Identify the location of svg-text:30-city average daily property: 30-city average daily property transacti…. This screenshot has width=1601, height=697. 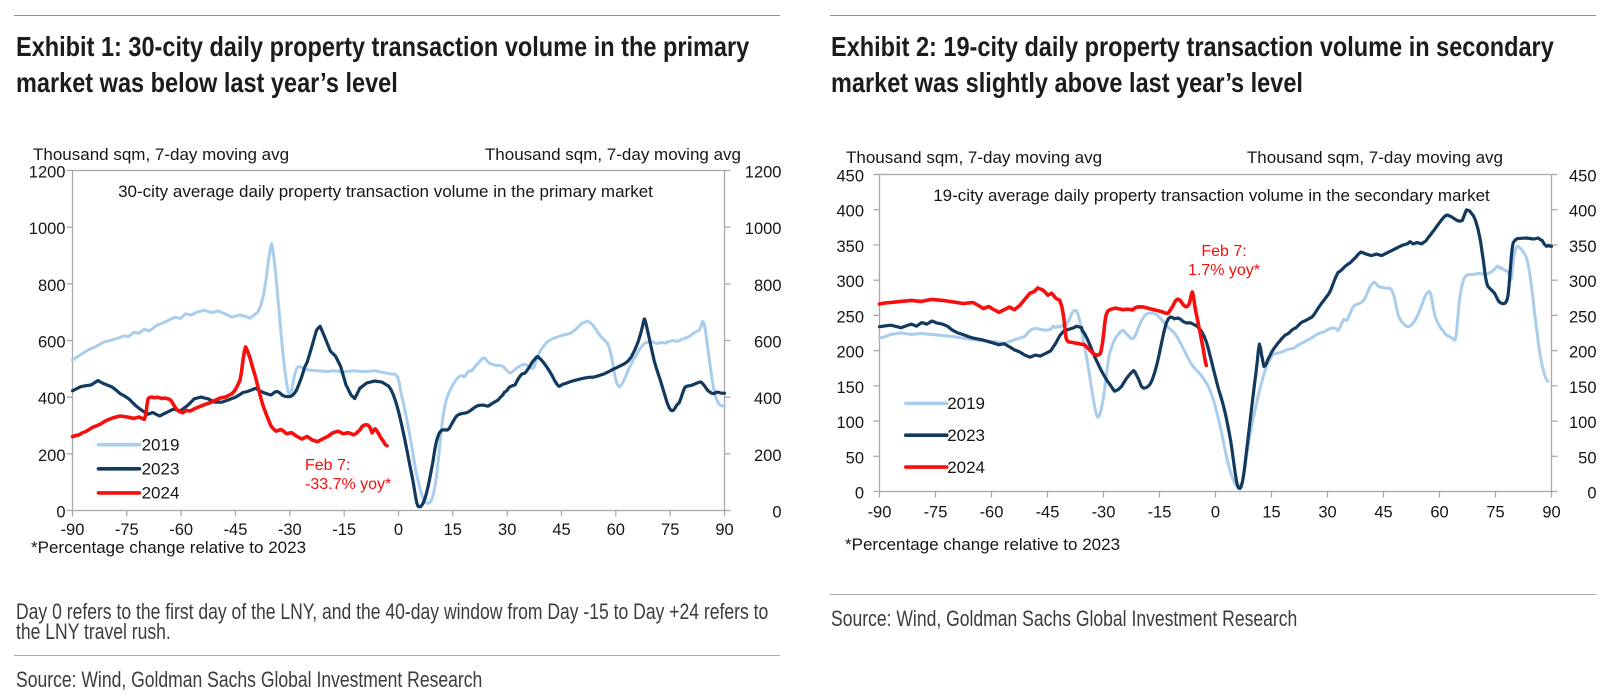
(385, 191).